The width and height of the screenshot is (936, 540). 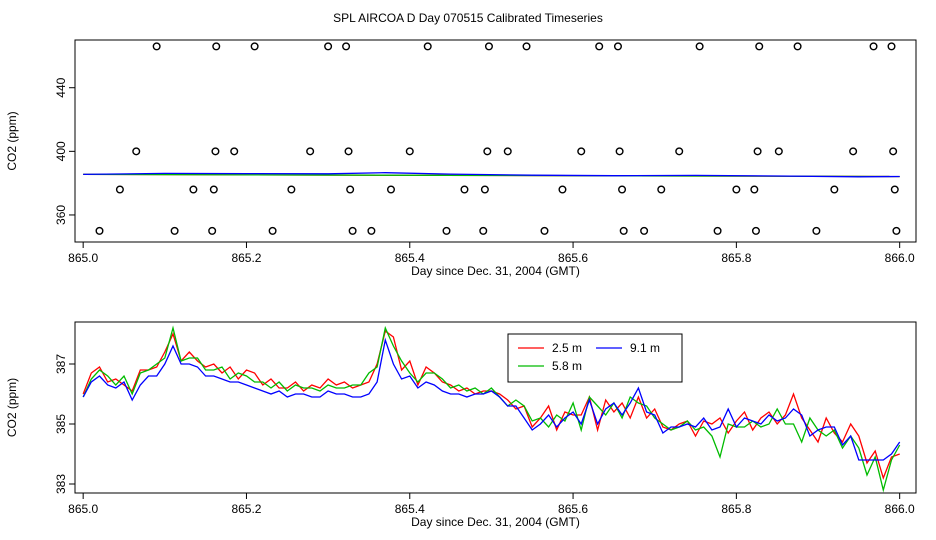 I want to click on legend-box, so click(x=595, y=358).